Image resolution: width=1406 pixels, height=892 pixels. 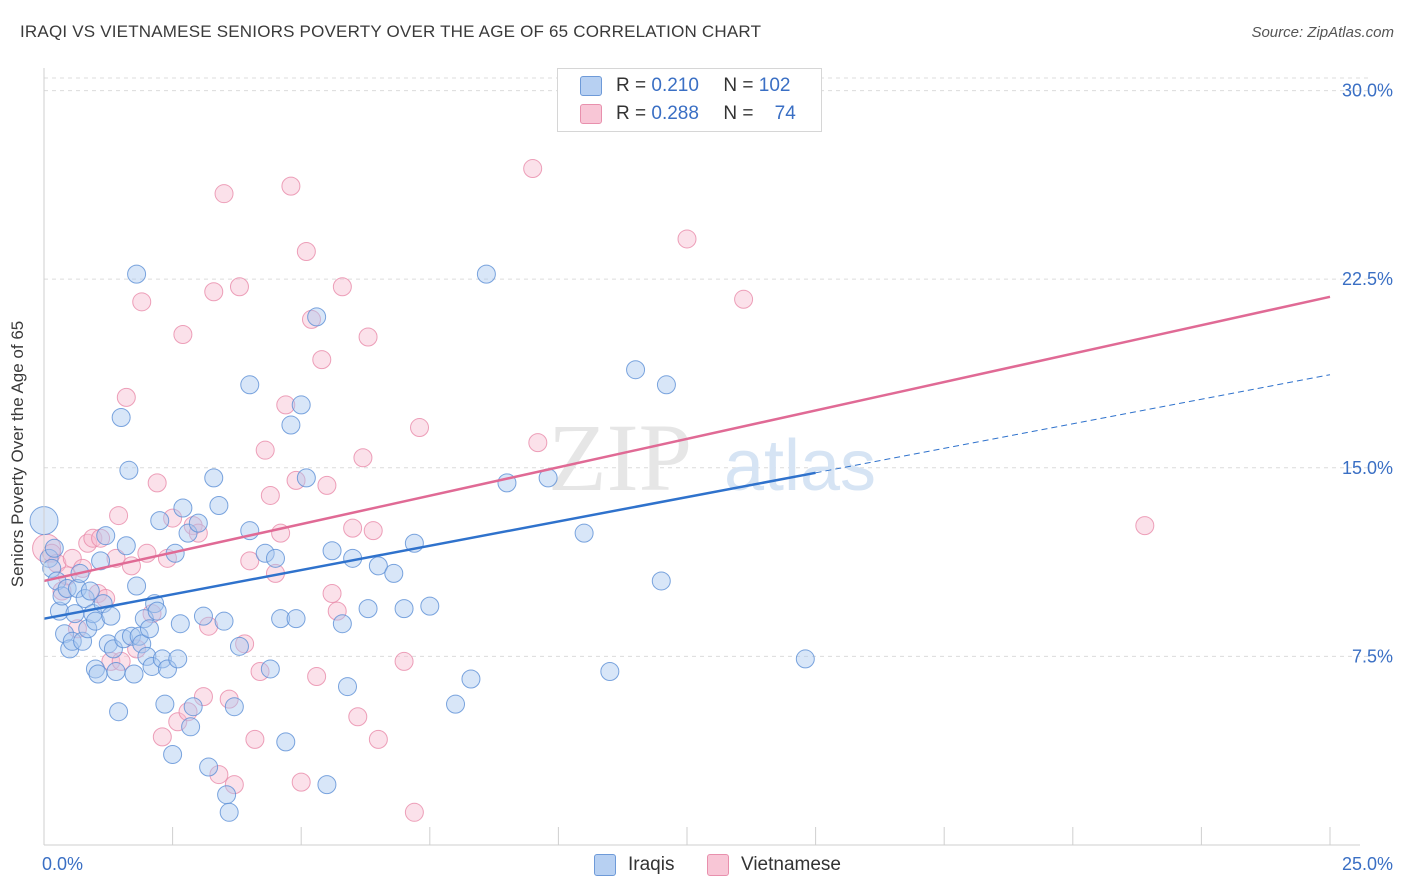 I want to click on bottom-legend-label-vietnamese: Vietnamese, so click(x=791, y=864).